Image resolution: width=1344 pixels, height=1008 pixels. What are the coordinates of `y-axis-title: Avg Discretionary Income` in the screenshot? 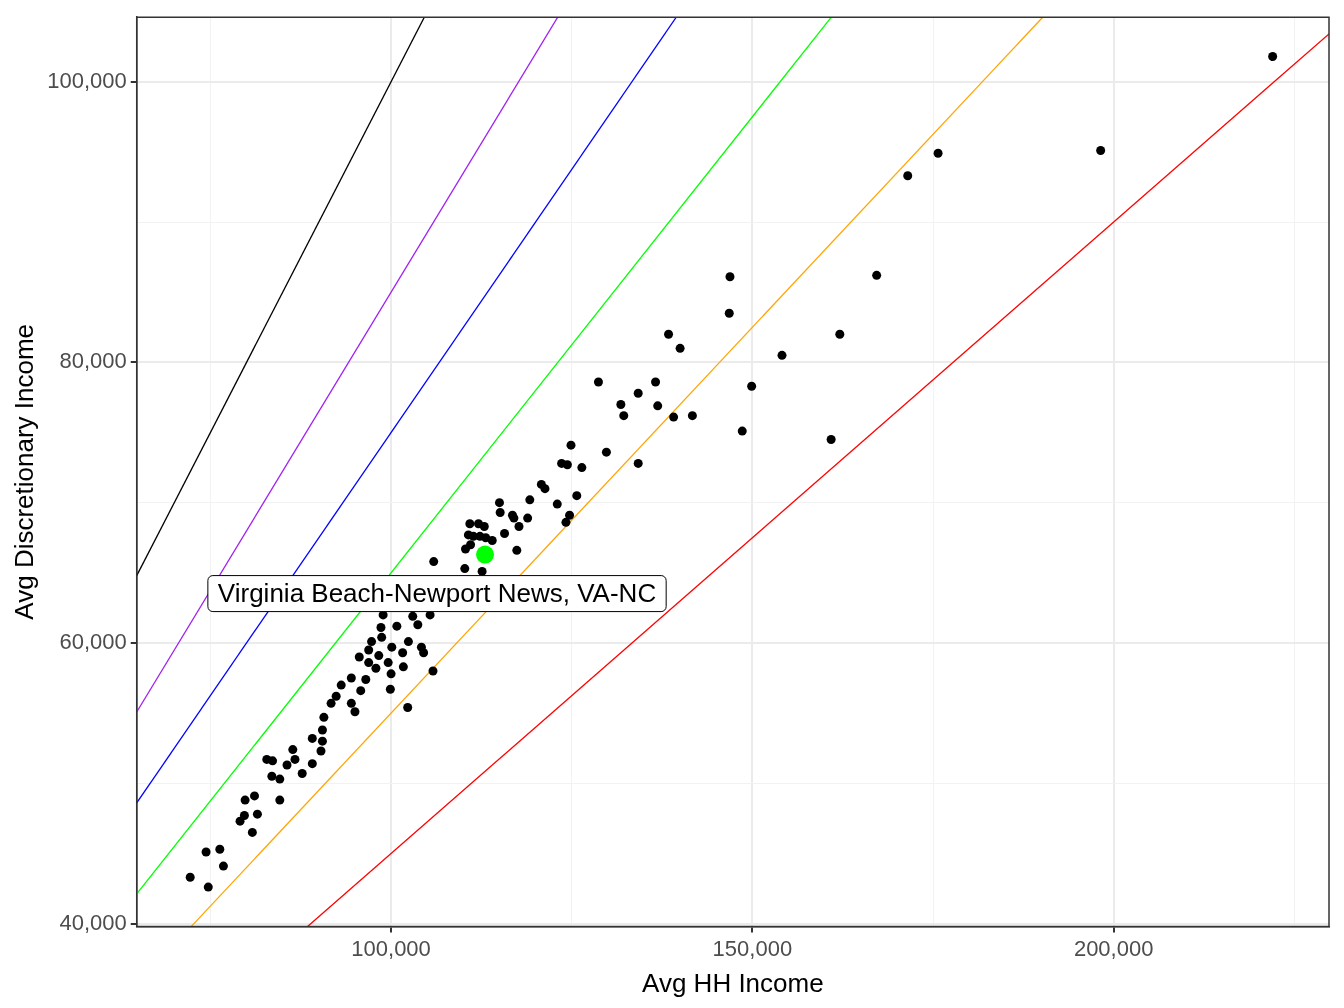 It's located at (23, 471).